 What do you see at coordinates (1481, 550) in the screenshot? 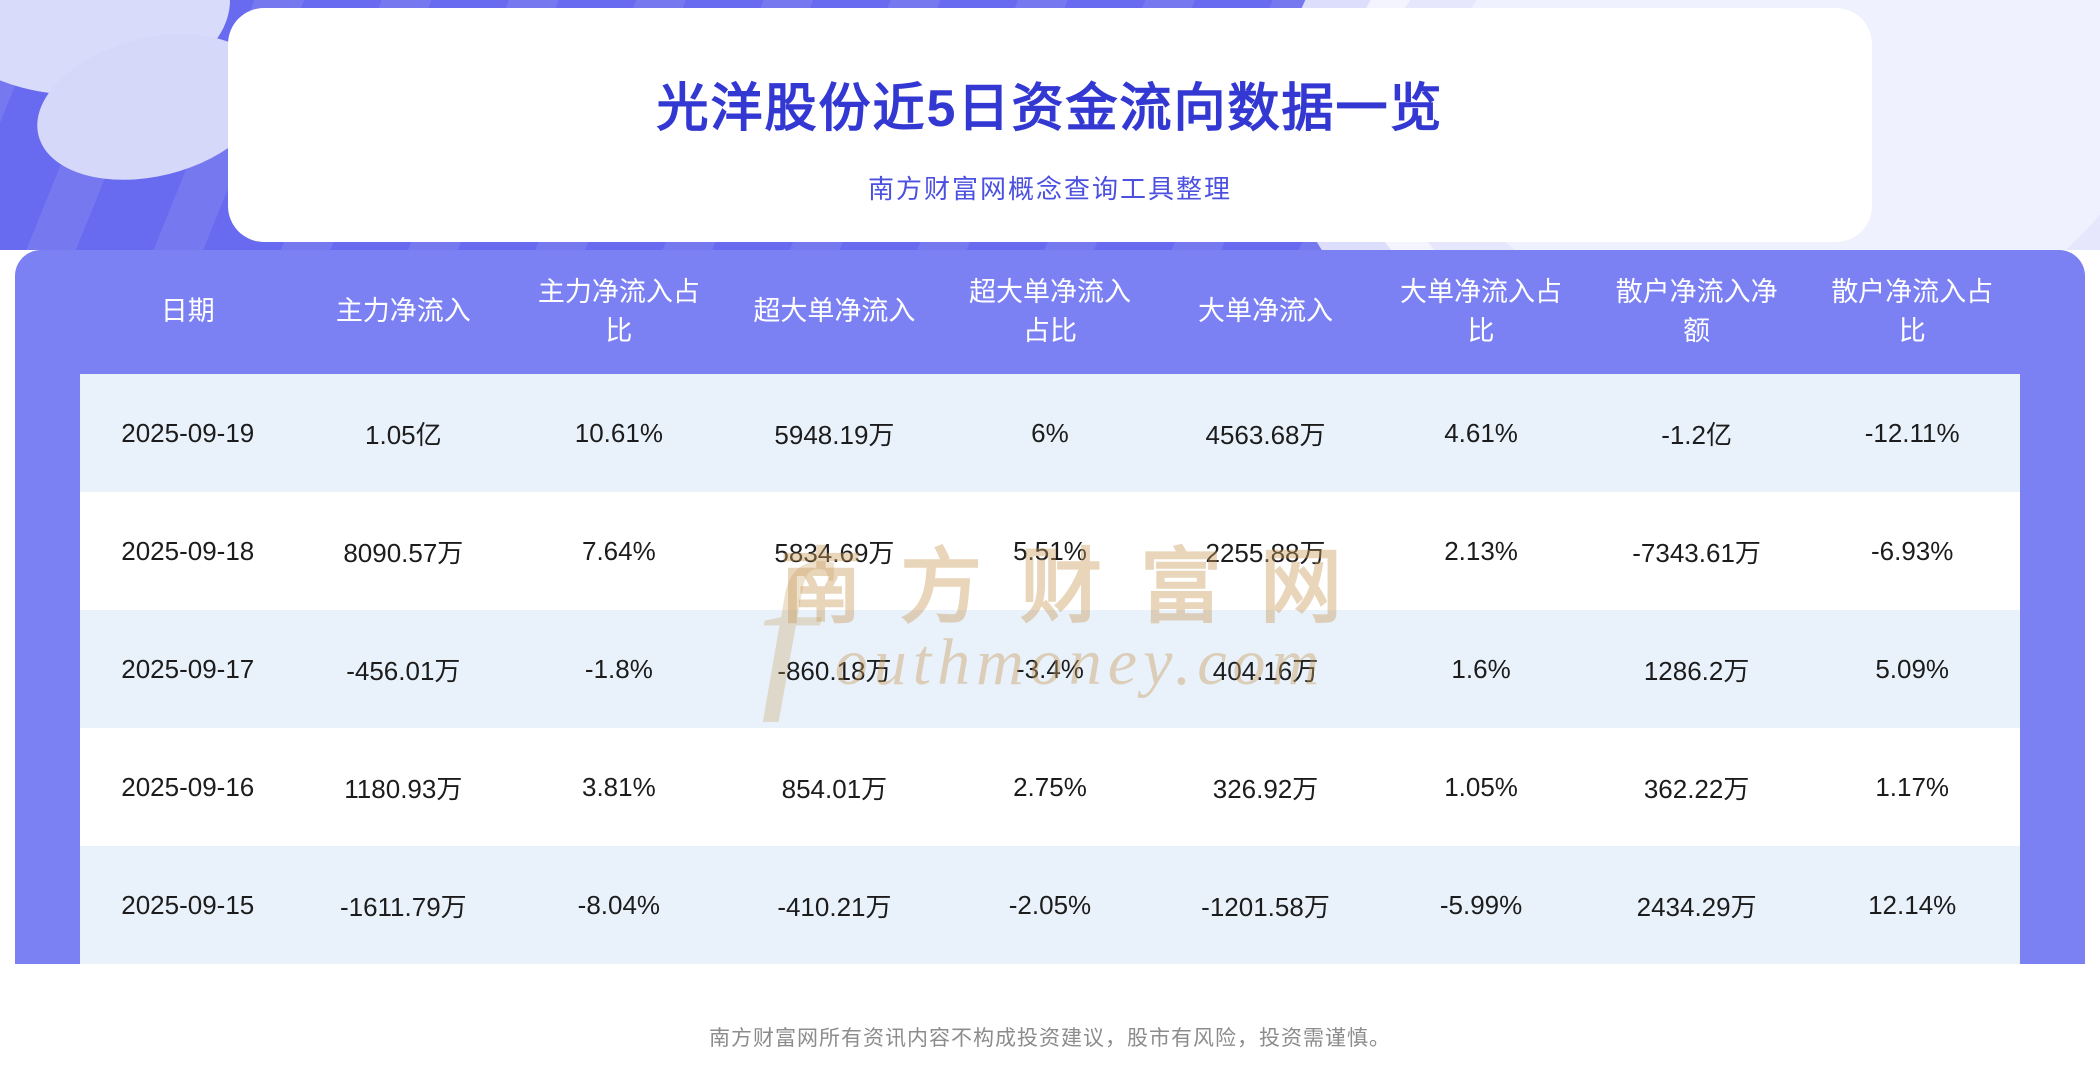
I see `value-cell: 2.13%` at bounding box center [1481, 550].